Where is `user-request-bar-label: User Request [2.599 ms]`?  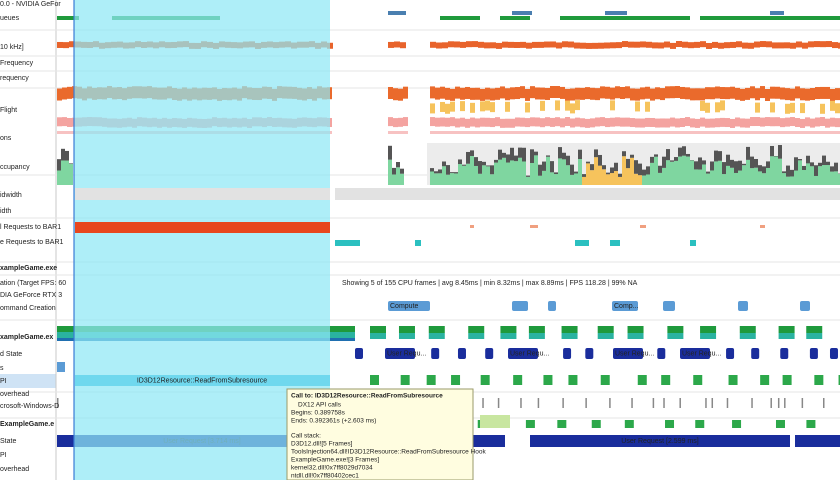
user-request-bar-label: User Request [2.599 ms] is located at coordinates (659, 441).